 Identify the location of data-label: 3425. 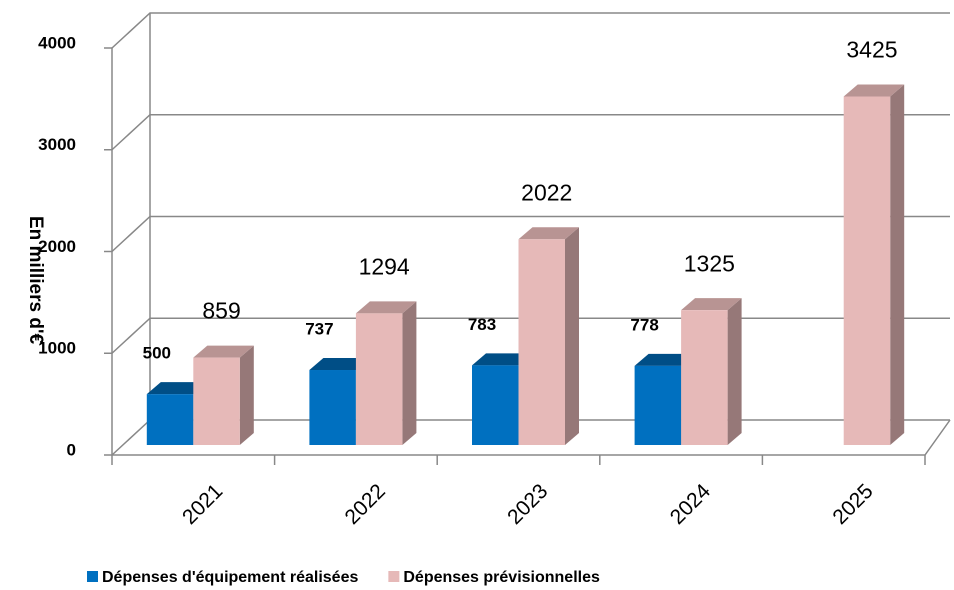
(871, 50).